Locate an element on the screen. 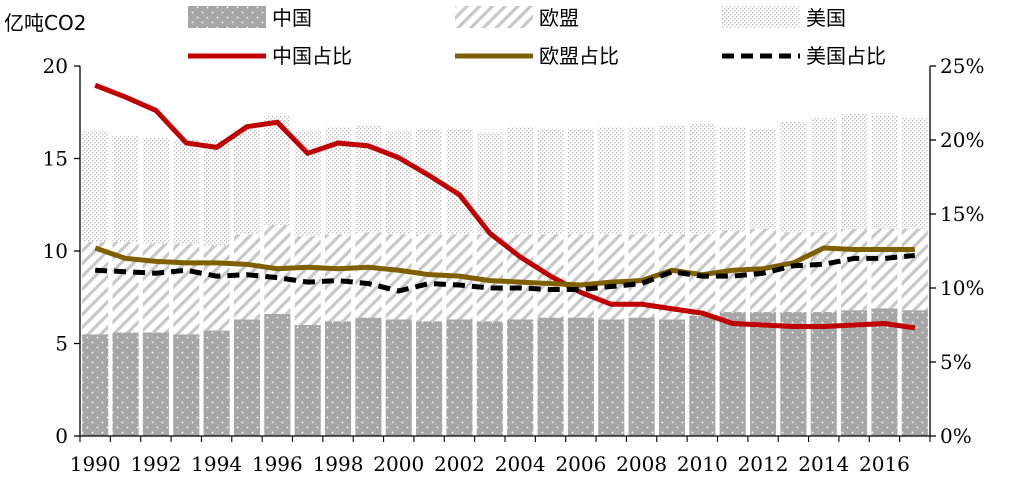  us-share-line is located at coordinates (505, 273).